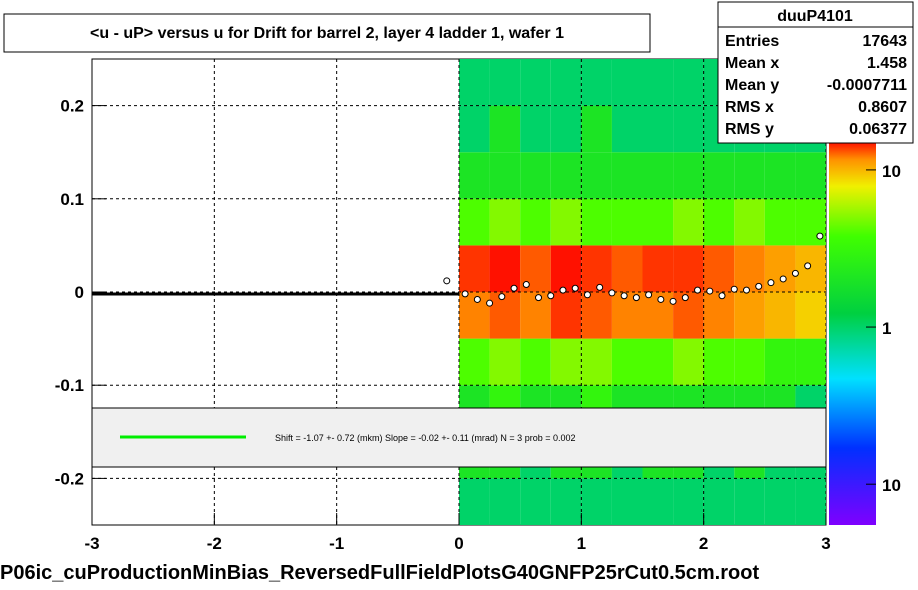  Describe the element at coordinates (703, 543) in the screenshot. I see `x-tick-label: 2` at that location.